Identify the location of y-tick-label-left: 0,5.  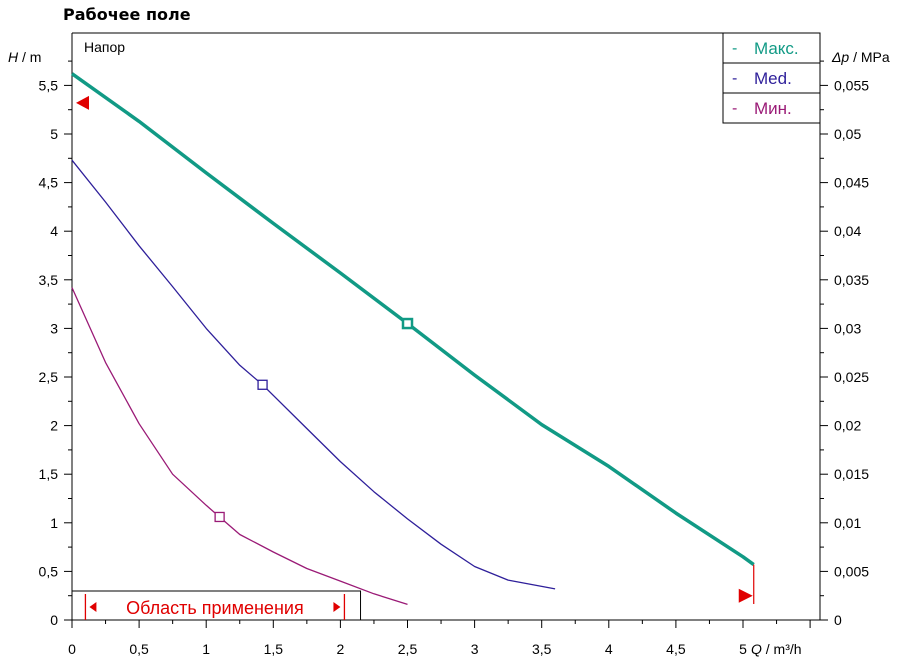
(49, 571).